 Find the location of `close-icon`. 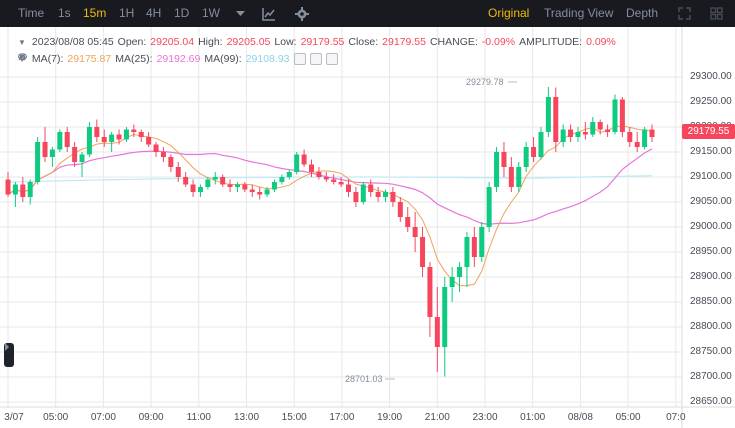

close-icon is located at coordinates (178, 59).